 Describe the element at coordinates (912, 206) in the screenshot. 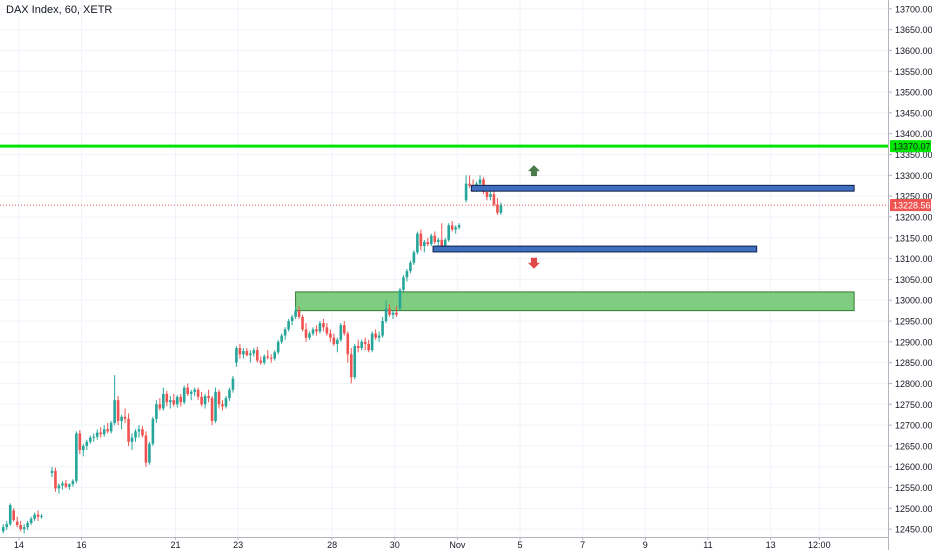

I see `current-price-badge-label: 13228.56` at that location.